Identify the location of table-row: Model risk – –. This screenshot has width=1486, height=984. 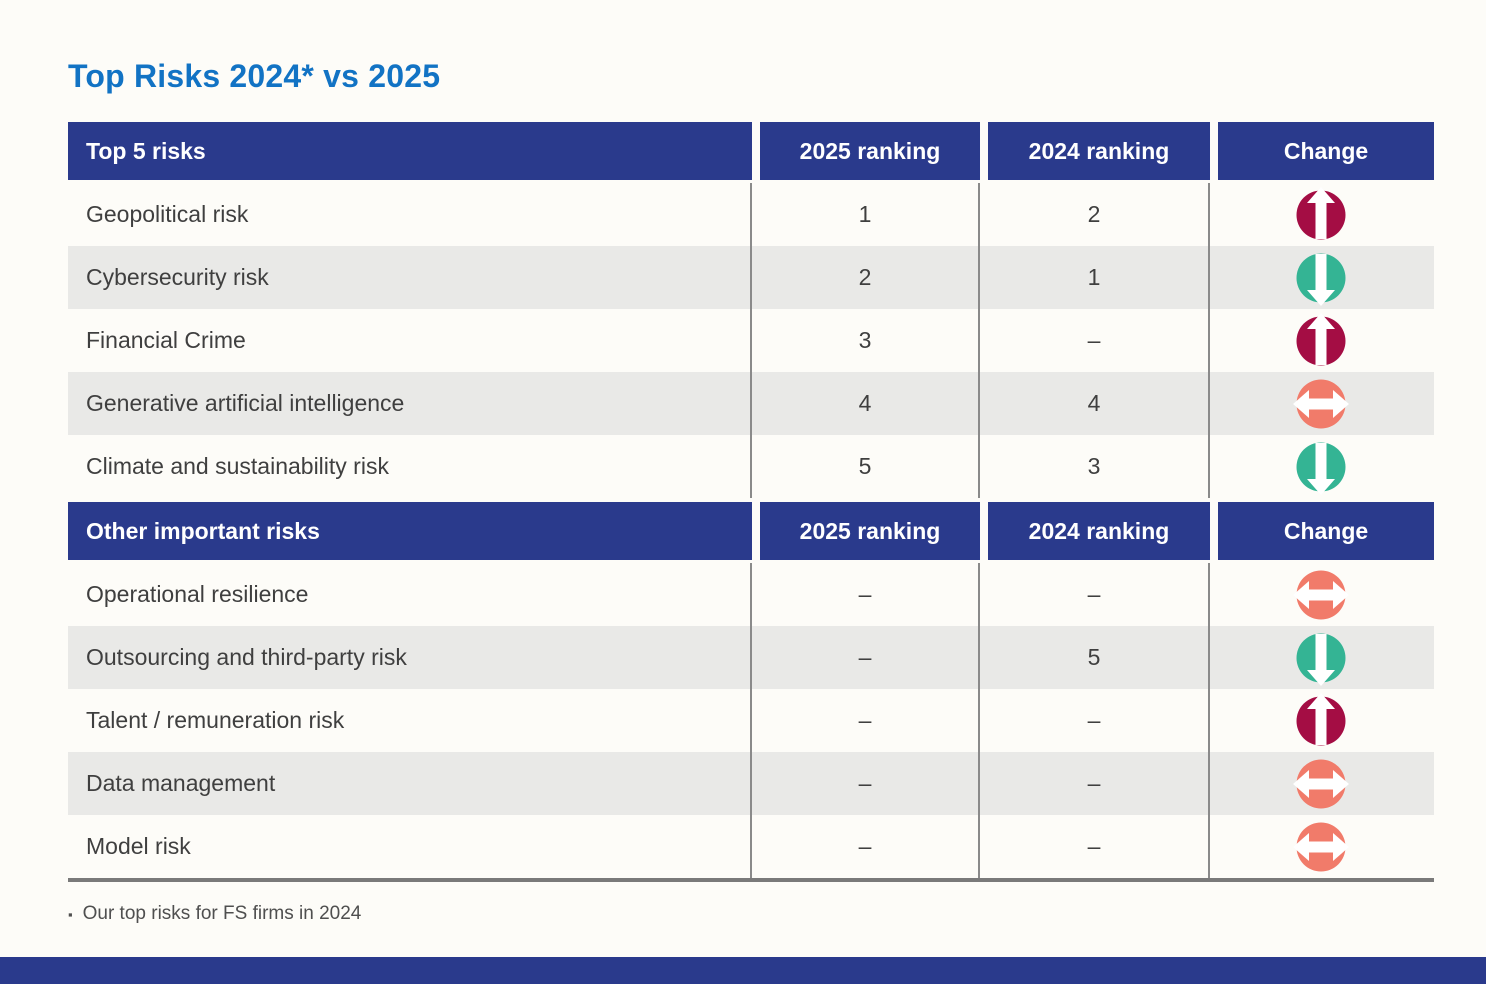
(751, 846).